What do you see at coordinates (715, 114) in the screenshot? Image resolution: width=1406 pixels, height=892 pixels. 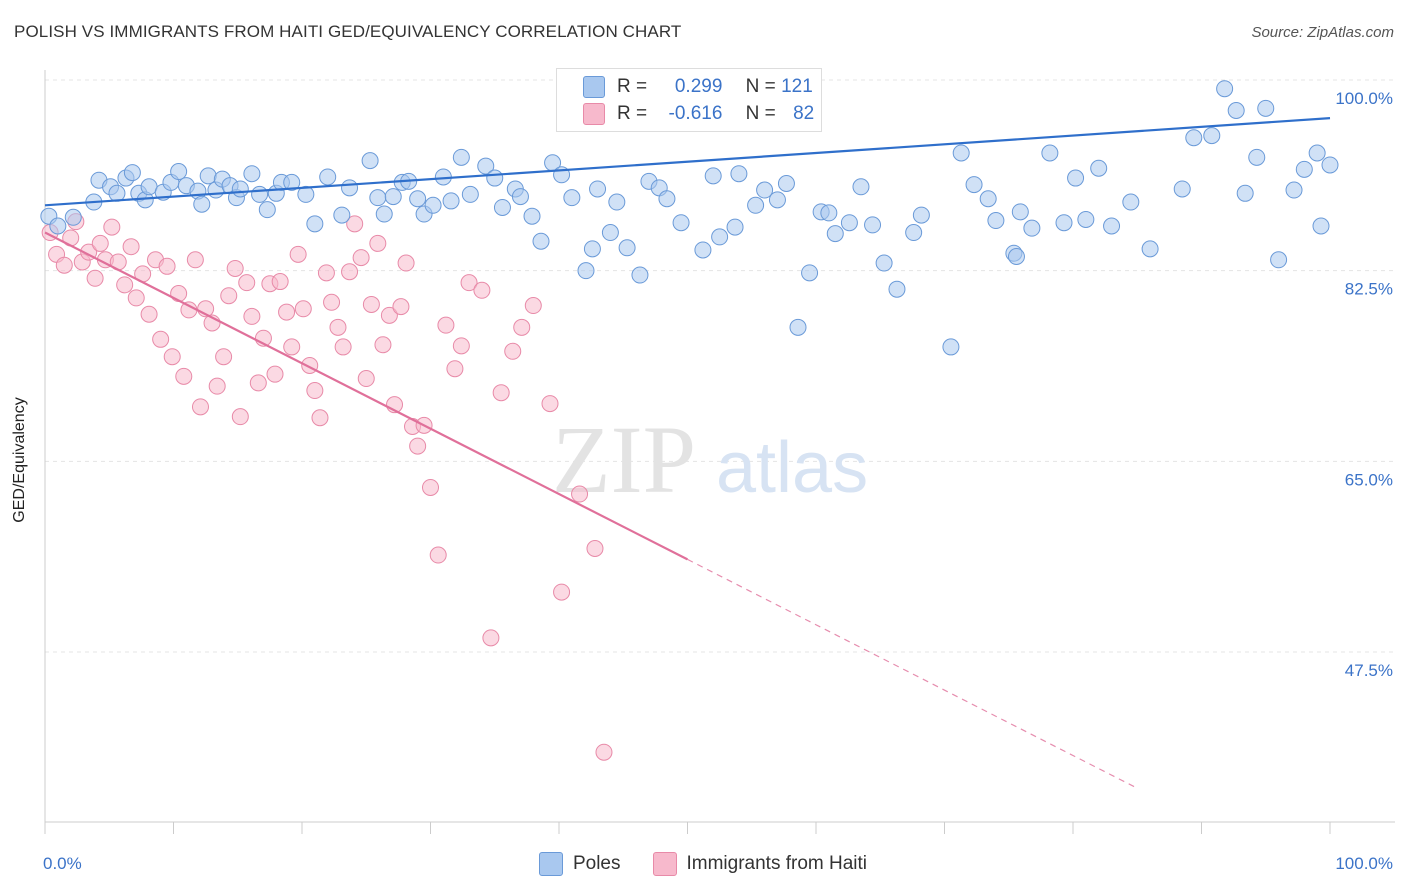 I see `stats-text-haiti: R = -0.616 N = 82` at bounding box center [715, 114].